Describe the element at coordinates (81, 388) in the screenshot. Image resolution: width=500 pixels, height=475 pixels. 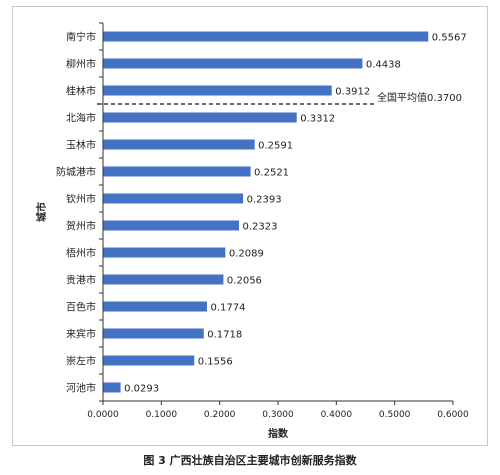
I see `category-label-14: 河池市` at that location.